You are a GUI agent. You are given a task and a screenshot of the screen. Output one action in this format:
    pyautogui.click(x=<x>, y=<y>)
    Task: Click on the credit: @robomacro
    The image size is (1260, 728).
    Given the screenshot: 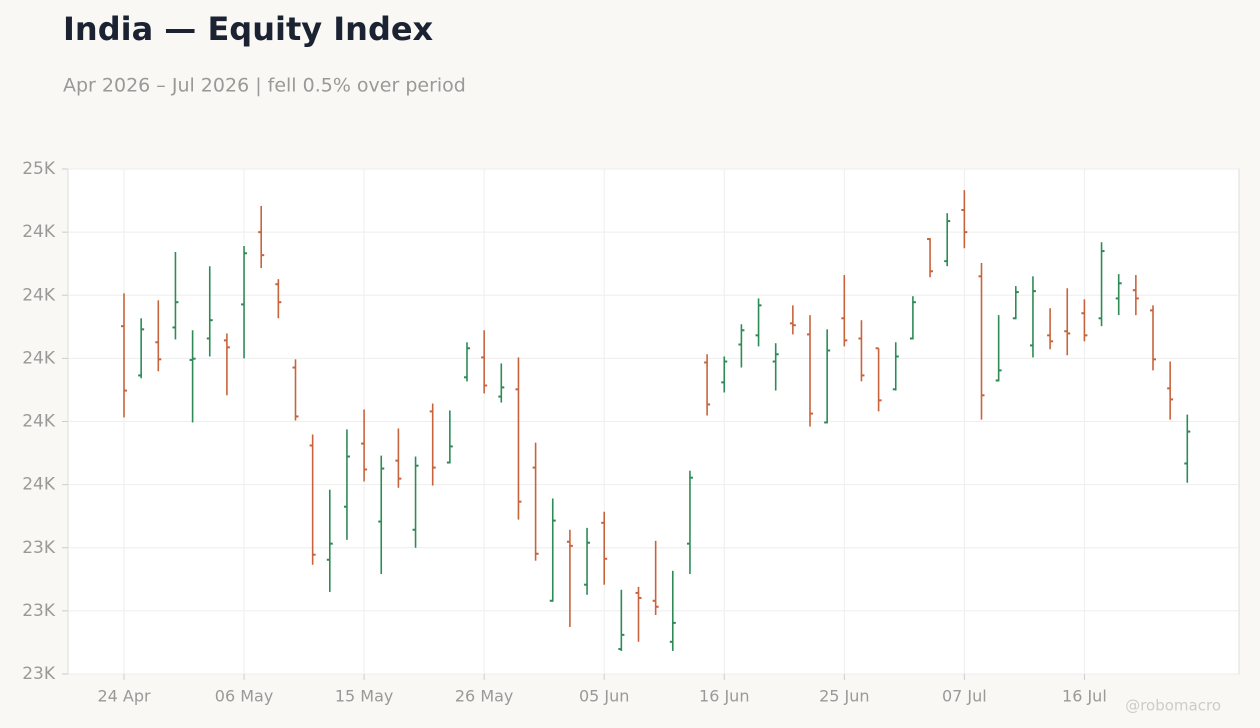 What is the action you would take?
    pyautogui.click(x=1173, y=706)
    